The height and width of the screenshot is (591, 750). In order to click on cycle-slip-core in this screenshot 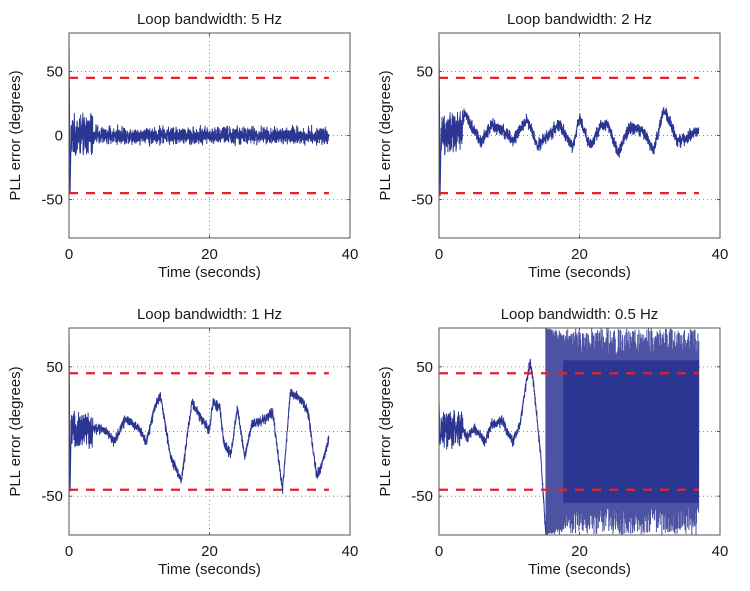, I will do `click(631, 431)`.